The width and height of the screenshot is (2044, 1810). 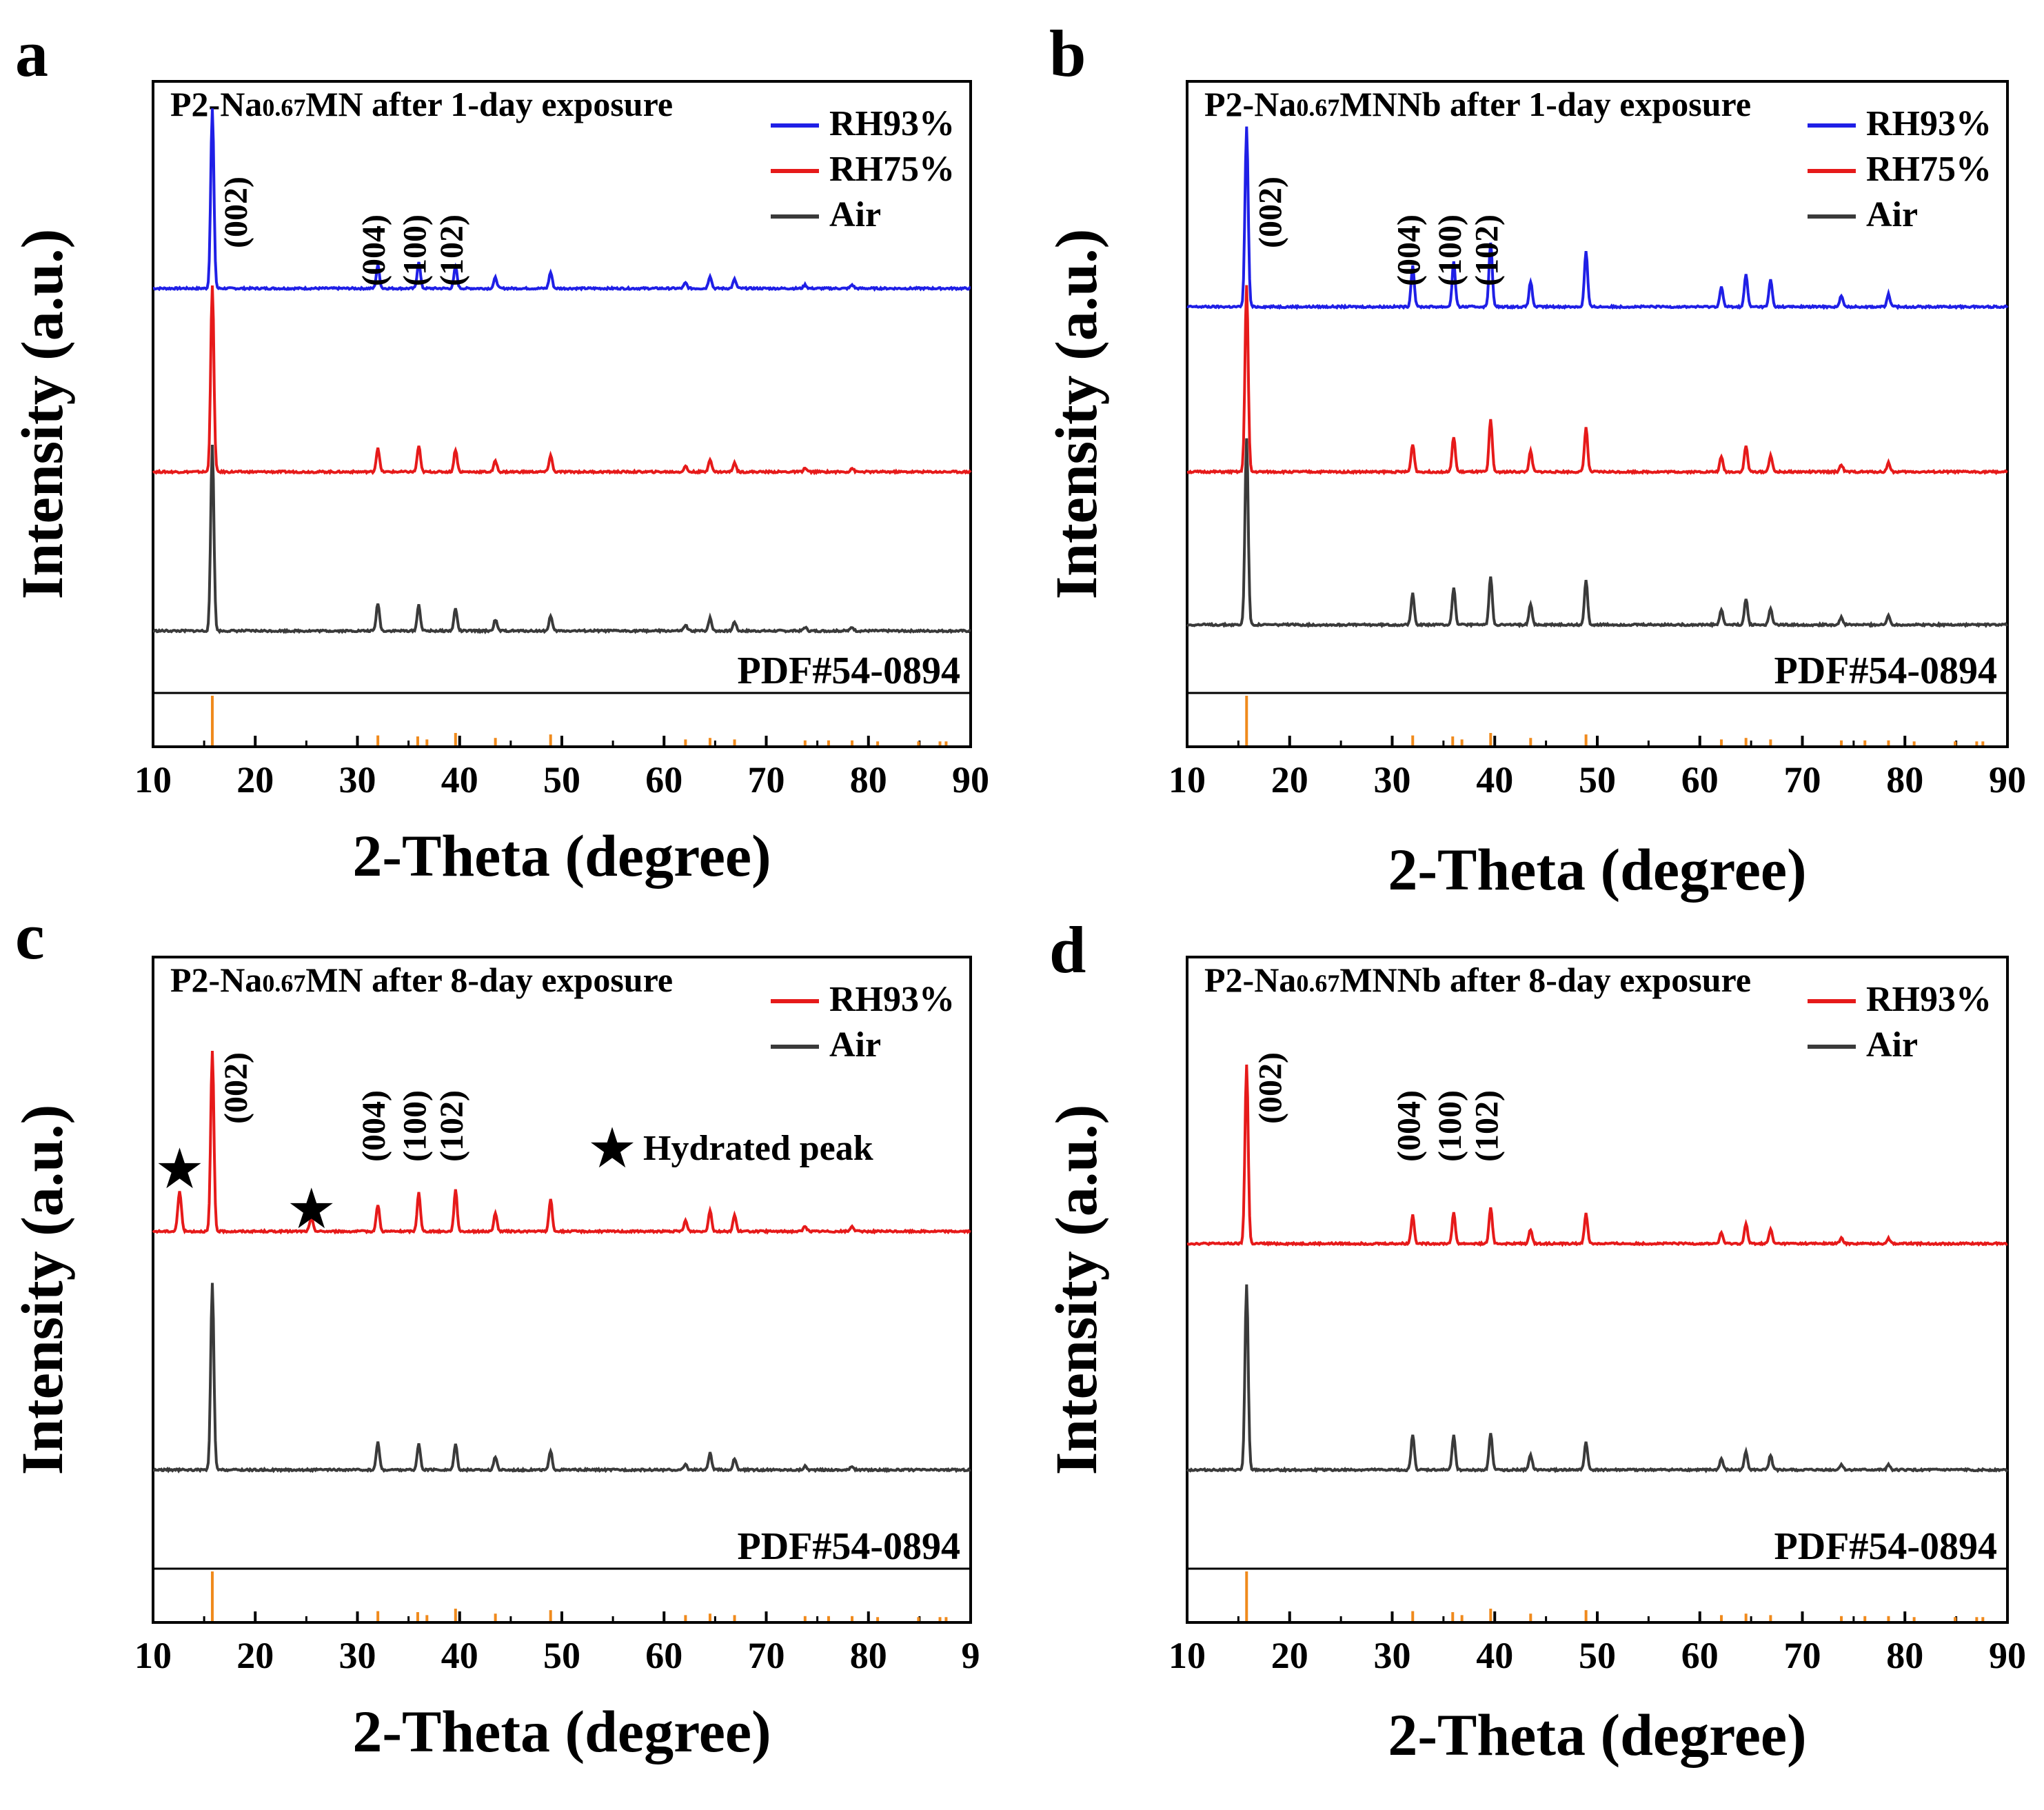 What do you see at coordinates (421, 104) in the screenshot?
I see `chart-title: P2-Na0.67MN after 1-day exposure` at bounding box center [421, 104].